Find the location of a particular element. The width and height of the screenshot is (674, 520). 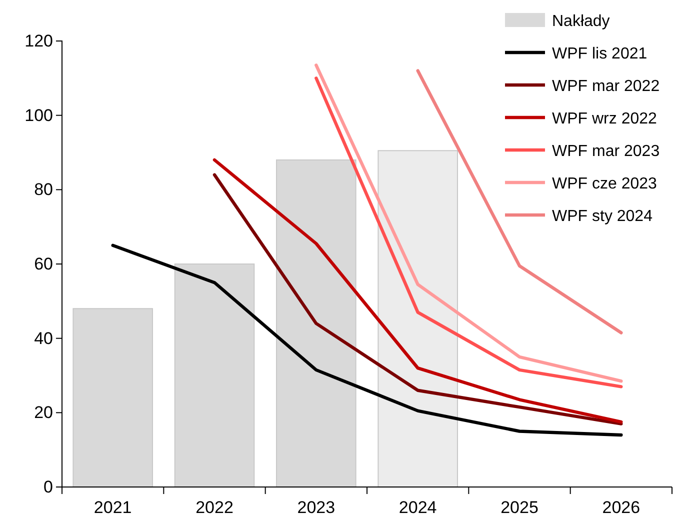

x-tick-label: 2022 is located at coordinates (215, 508).